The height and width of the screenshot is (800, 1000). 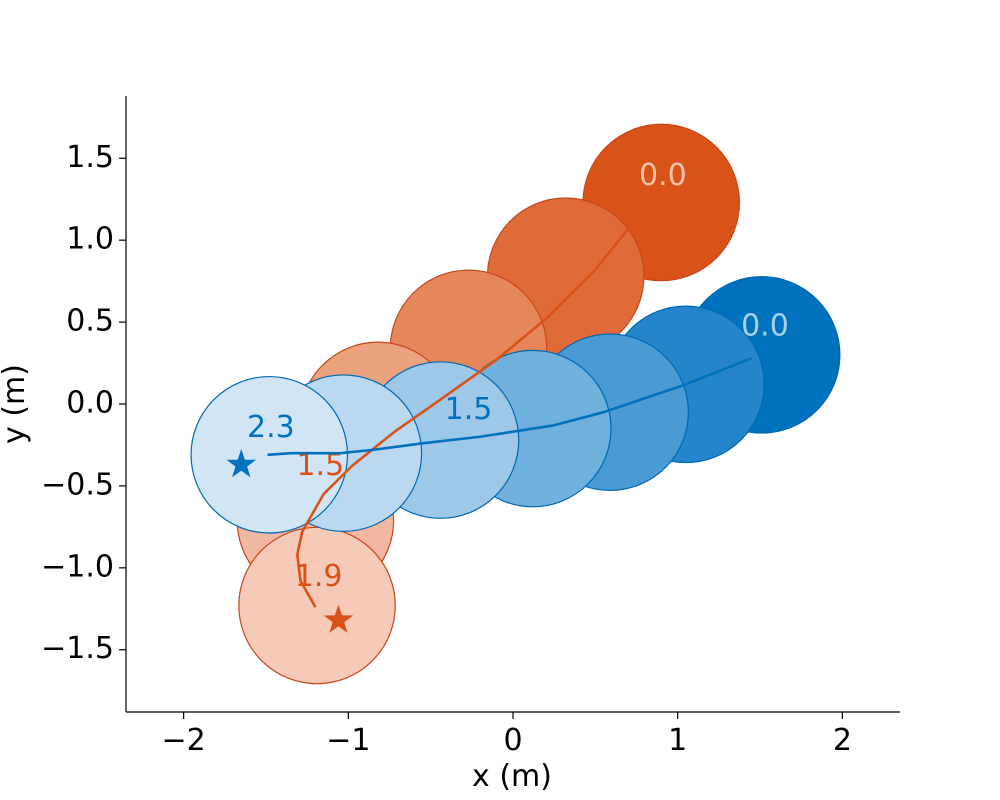 What do you see at coordinates (319, 576) in the screenshot?
I see `series-0-time-label-2: 1.9` at bounding box center [319, 576].